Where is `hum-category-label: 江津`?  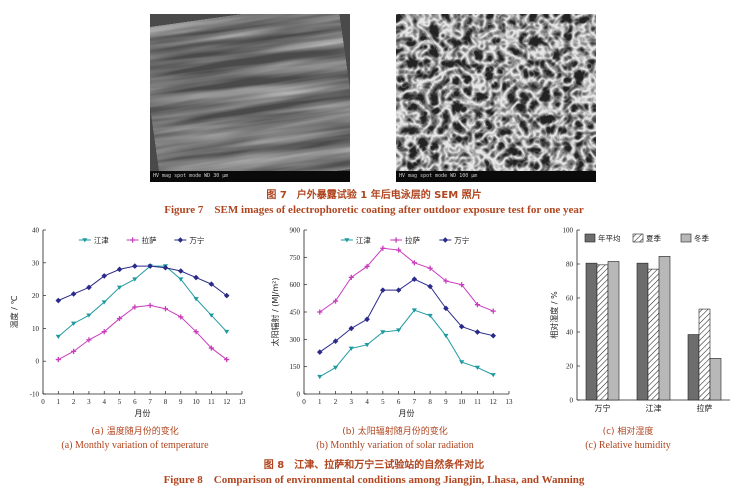
hum-category-label: 江津 is located at coordinates (654, 408).